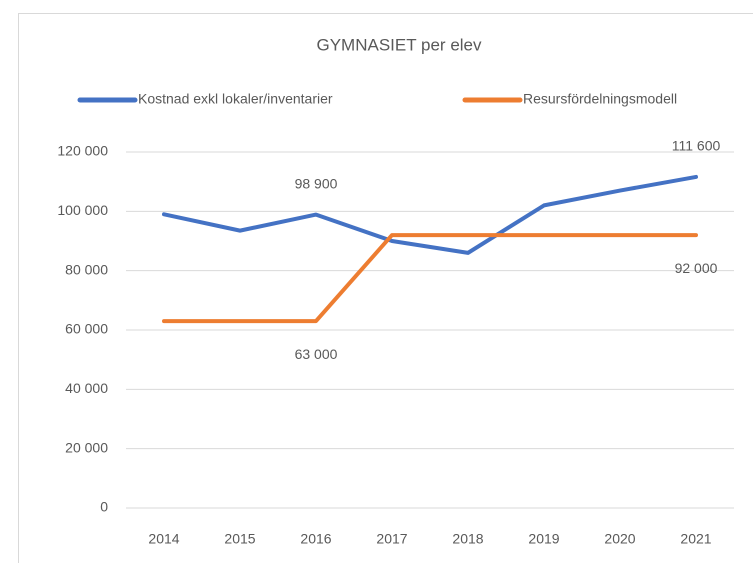 The width and height of the screenshot is (753, 563). What do you see at coordinates (391, 539) in the screenshot?
I see `x-tick-label: 2017` at bounding box center [391, 539].